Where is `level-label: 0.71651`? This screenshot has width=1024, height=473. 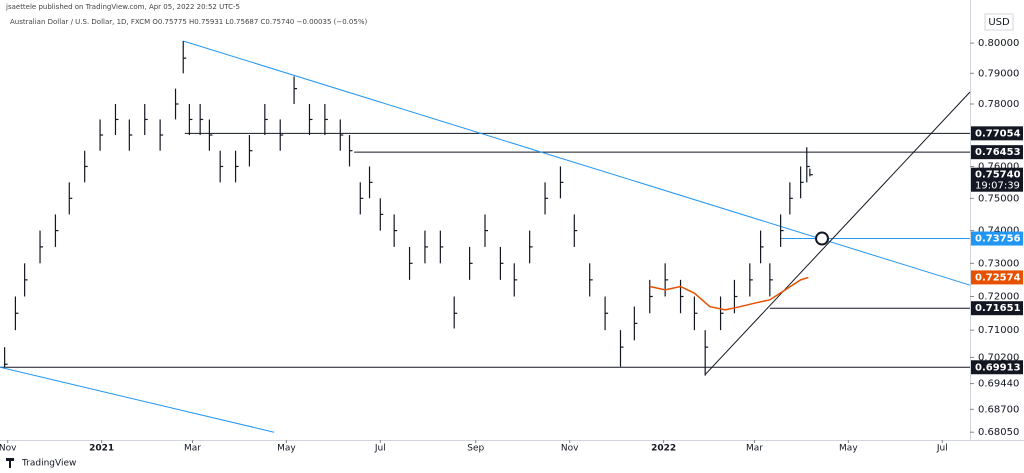 level-label: 0.71651 is located at coordinates (998, 308).